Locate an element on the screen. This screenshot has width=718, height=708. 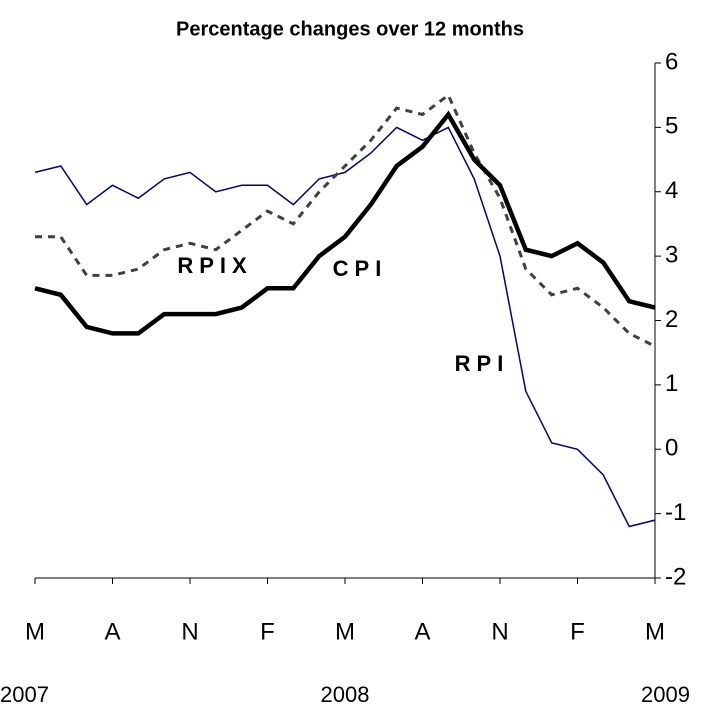
year-label: 2008 is located at coordinates (345, 694).